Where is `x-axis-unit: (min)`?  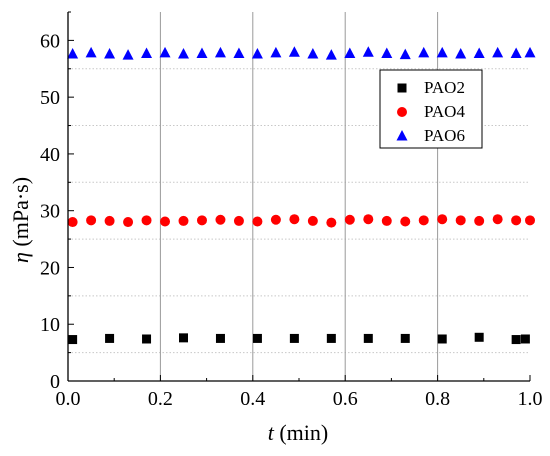 x-axis-unit: (min) is located at coordinates (303, 432).